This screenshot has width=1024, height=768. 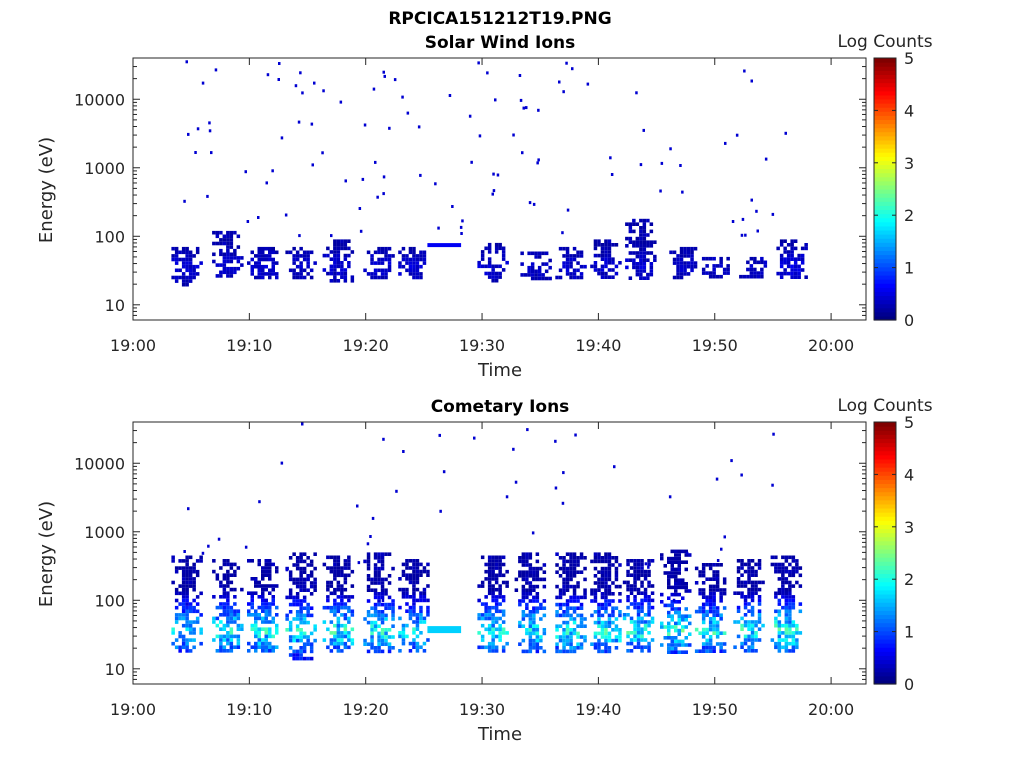 I want to click on colorbar-tick-label: 4, so click(x=909, y=110).